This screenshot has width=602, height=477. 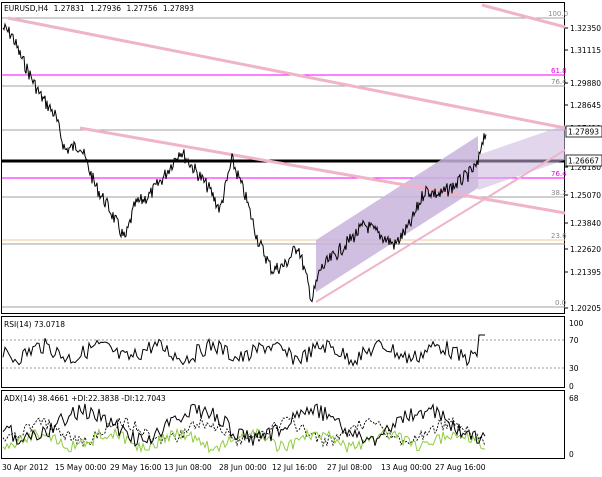 What do you see at coordinates (585, 50) in the screenshot?
I see `price-tick-label: 1.31115` at bounding box center [585, 50].